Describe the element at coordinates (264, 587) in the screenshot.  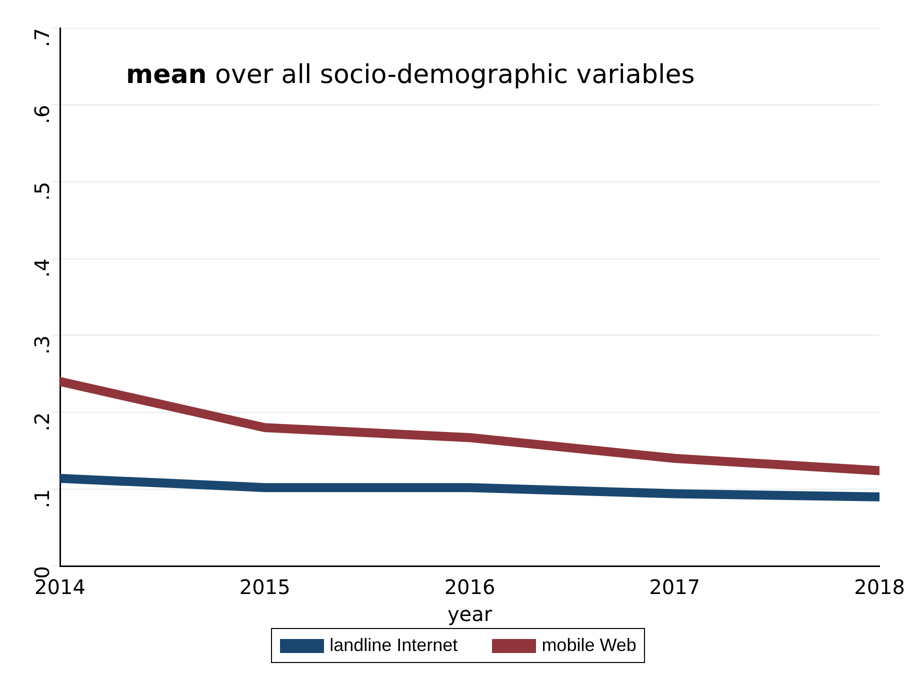
I see `x-tick-label: 2015` at that location.